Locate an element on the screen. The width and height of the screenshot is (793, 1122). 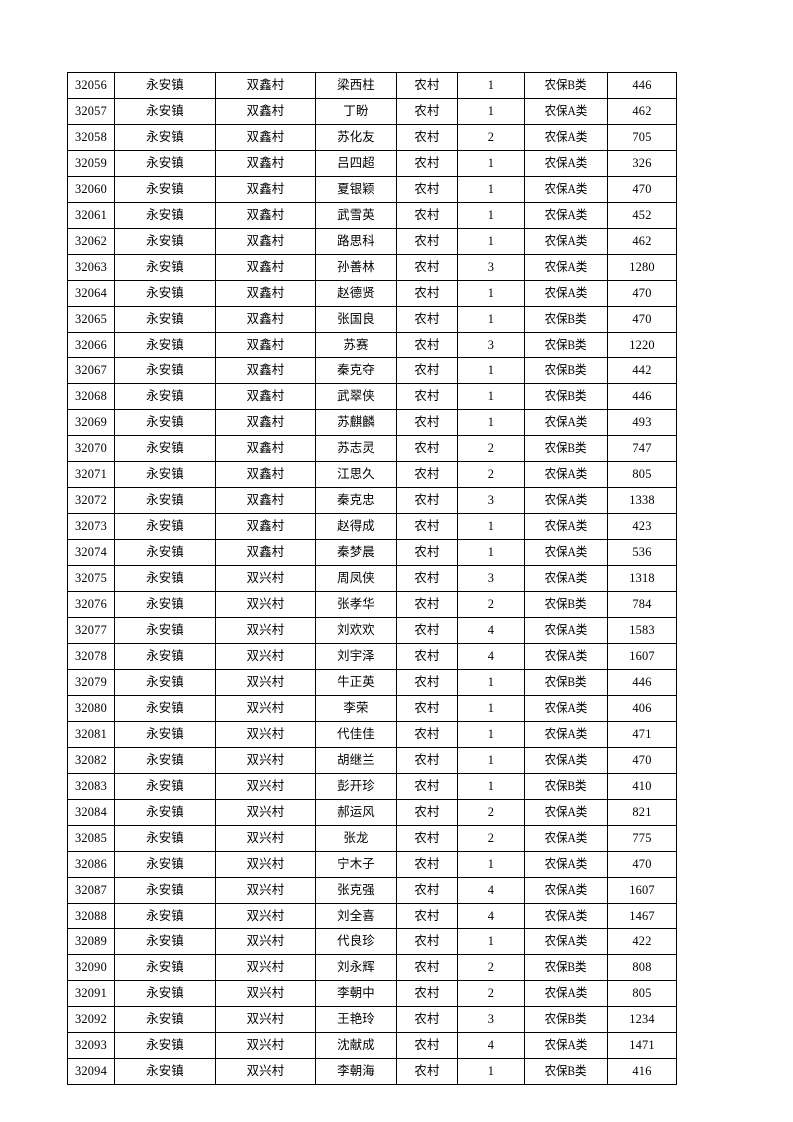
cell-persons: 4 is located at coordinates (491, 890).